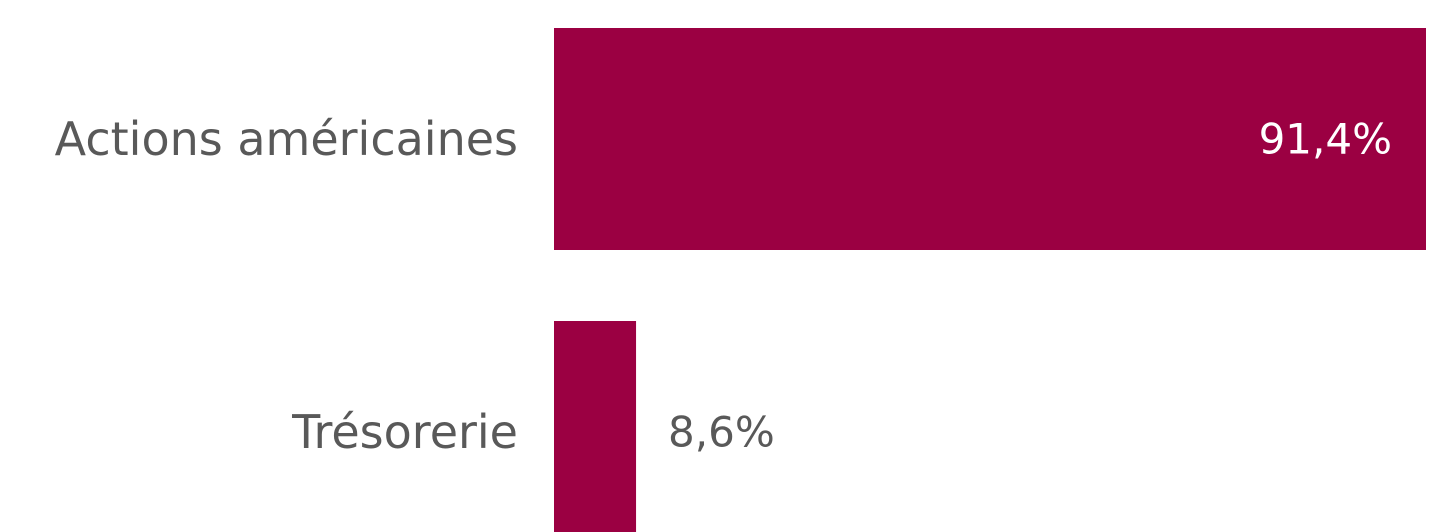 This screenshot has width=1446, height=532. Describe the element at coordinates (721, 432) in the screenshot. I see `value-label-1: 8,6%` at that location.